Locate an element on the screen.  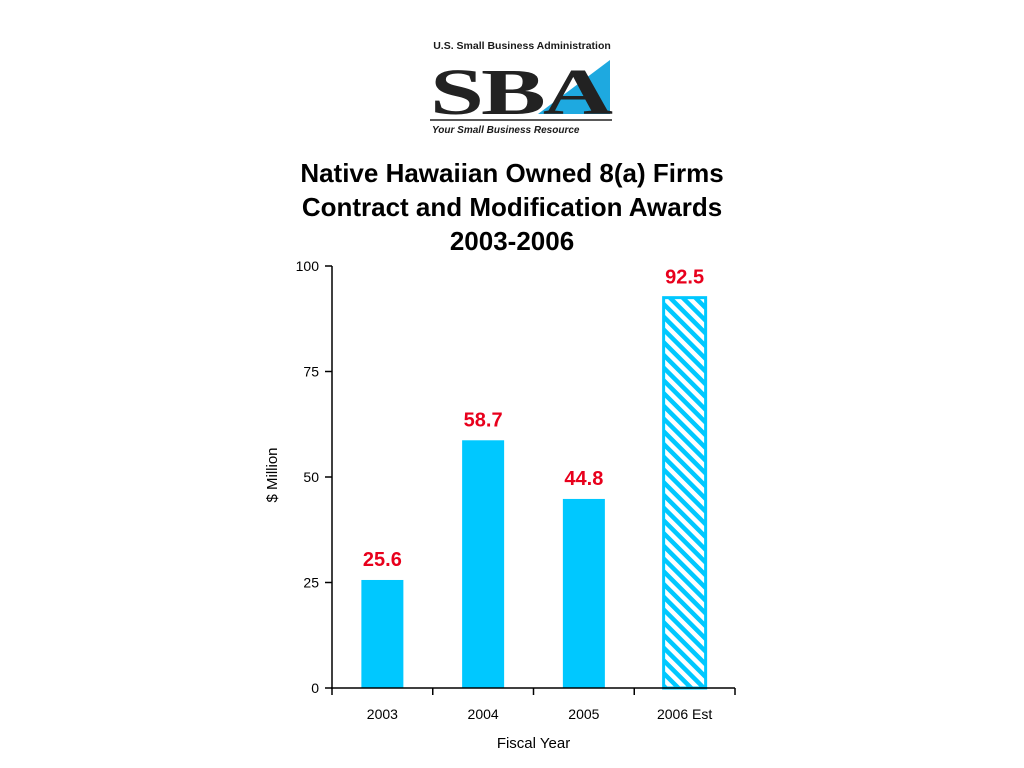
data-label: 58.7 is located at coordinates (483, 420).